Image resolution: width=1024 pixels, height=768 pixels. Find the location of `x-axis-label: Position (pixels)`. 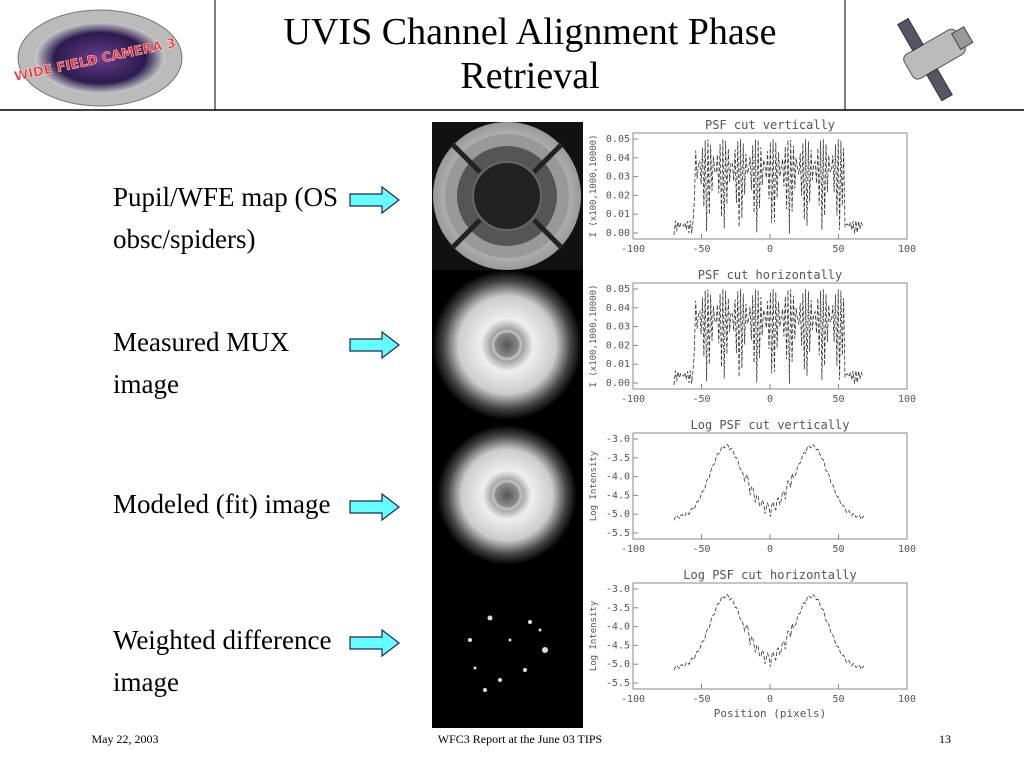

x-axis-label: Position (pixels) is located at coordinates (770, 713).